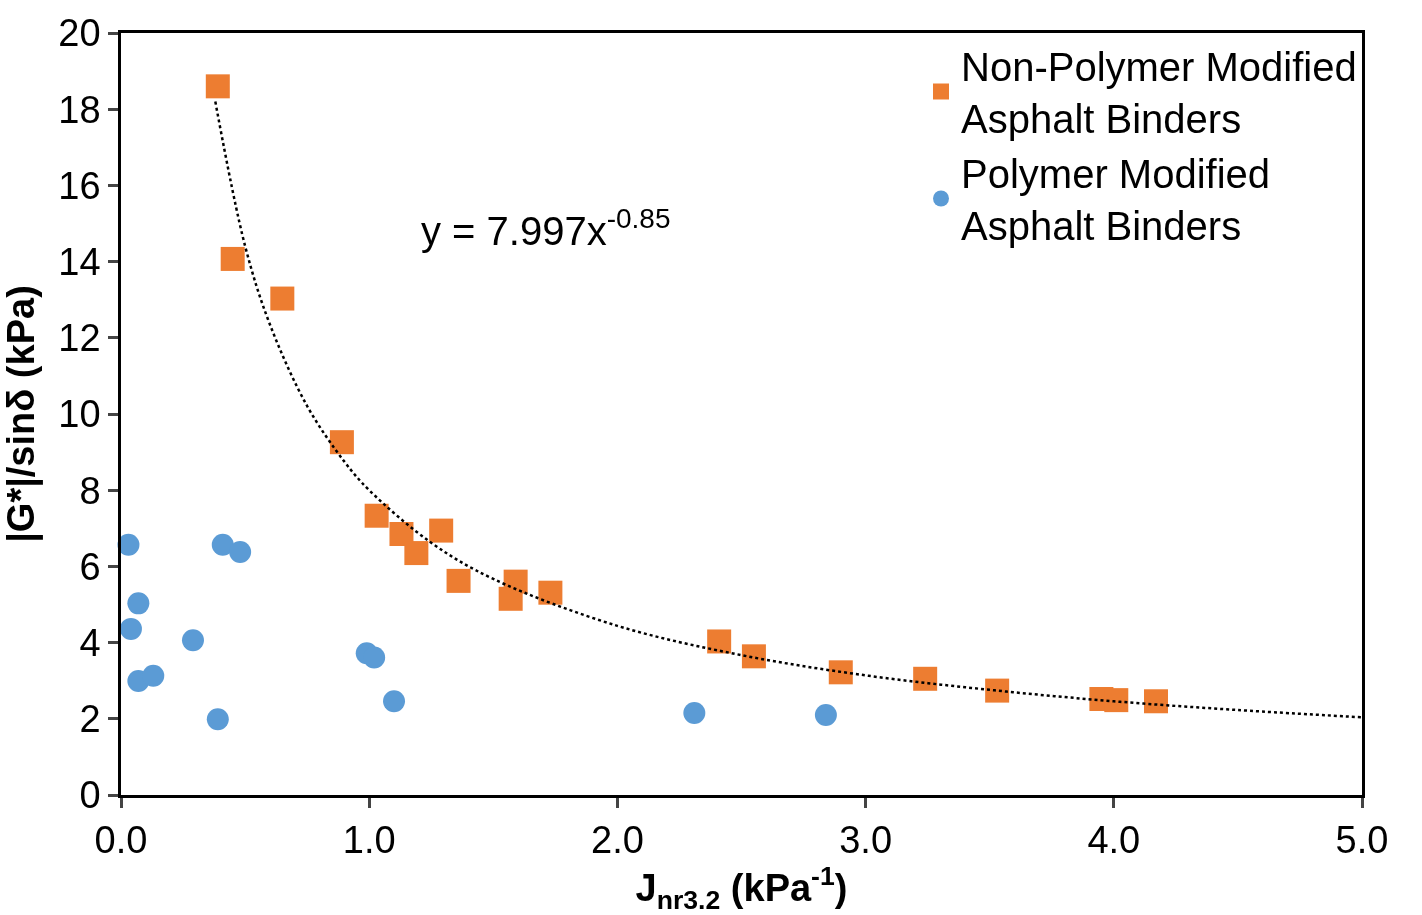 The width and height of the screenshot is (1422, 915). What do you see at coordinates (79, 261) in the screenshot?
I see `y-tick-label: 14` at bounding box center [79, 261].